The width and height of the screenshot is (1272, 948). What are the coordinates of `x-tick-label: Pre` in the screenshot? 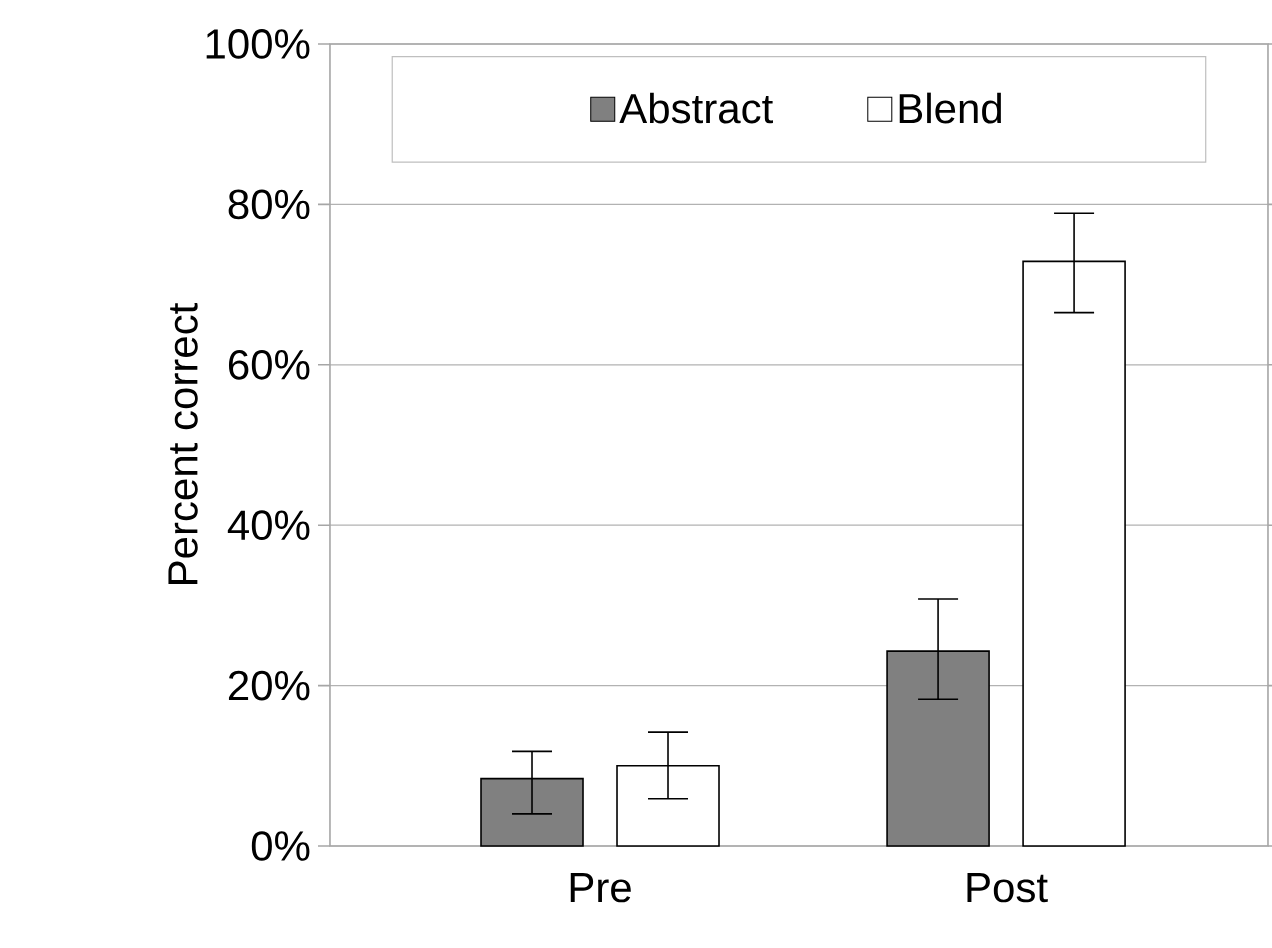 It's located at (600, 888).